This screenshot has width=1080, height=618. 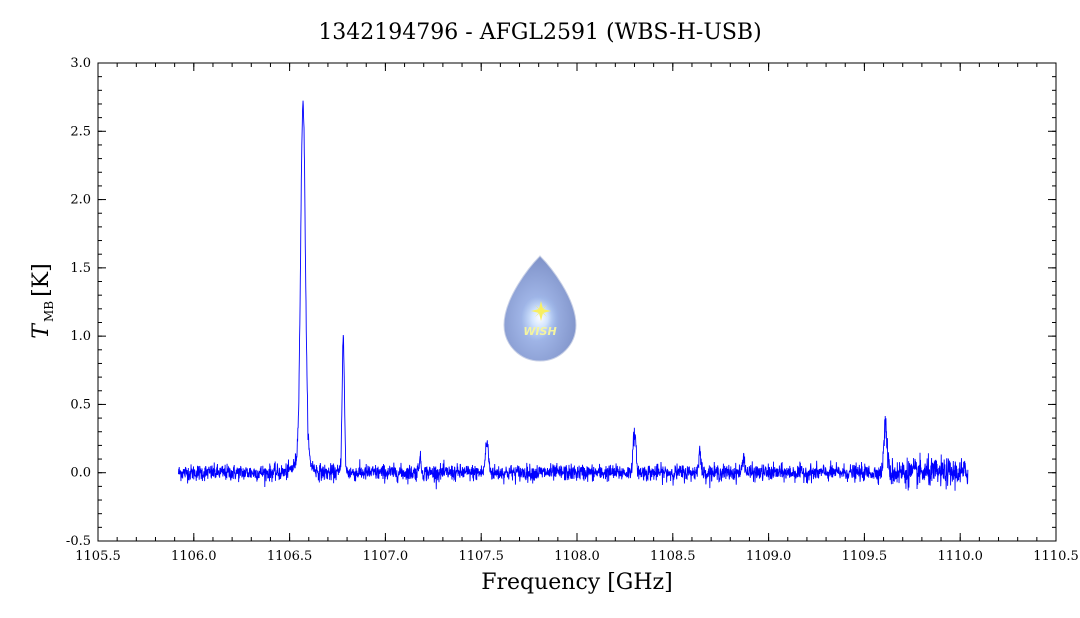 What do you see at coordinates (1056, 556) in the screenshot?
I see `x-tick-label: 1110.5` at bounding box center [1056, 556].